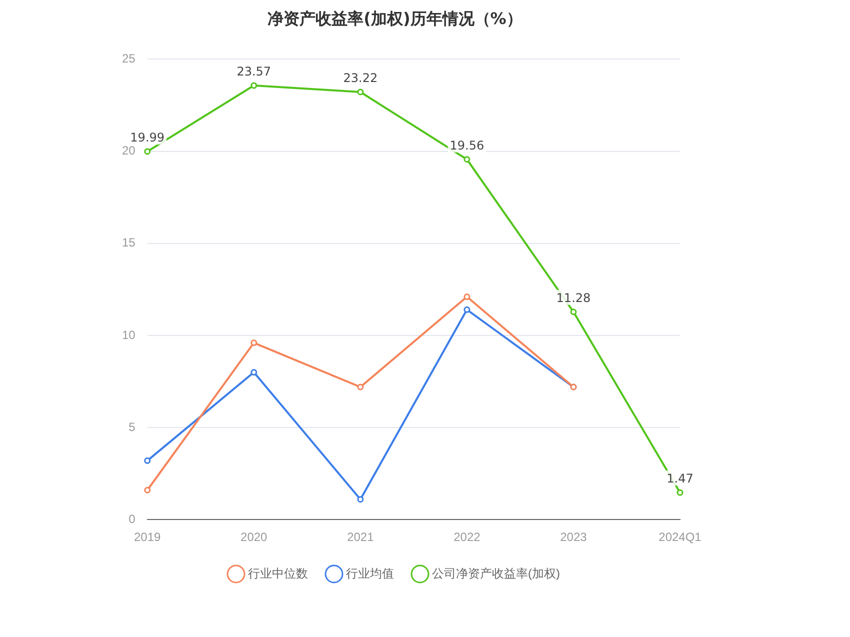  What do you see at coordinates (147, 137) in the screenshot?
I see `data-label: 19.99` at bounding box center [147, 137].